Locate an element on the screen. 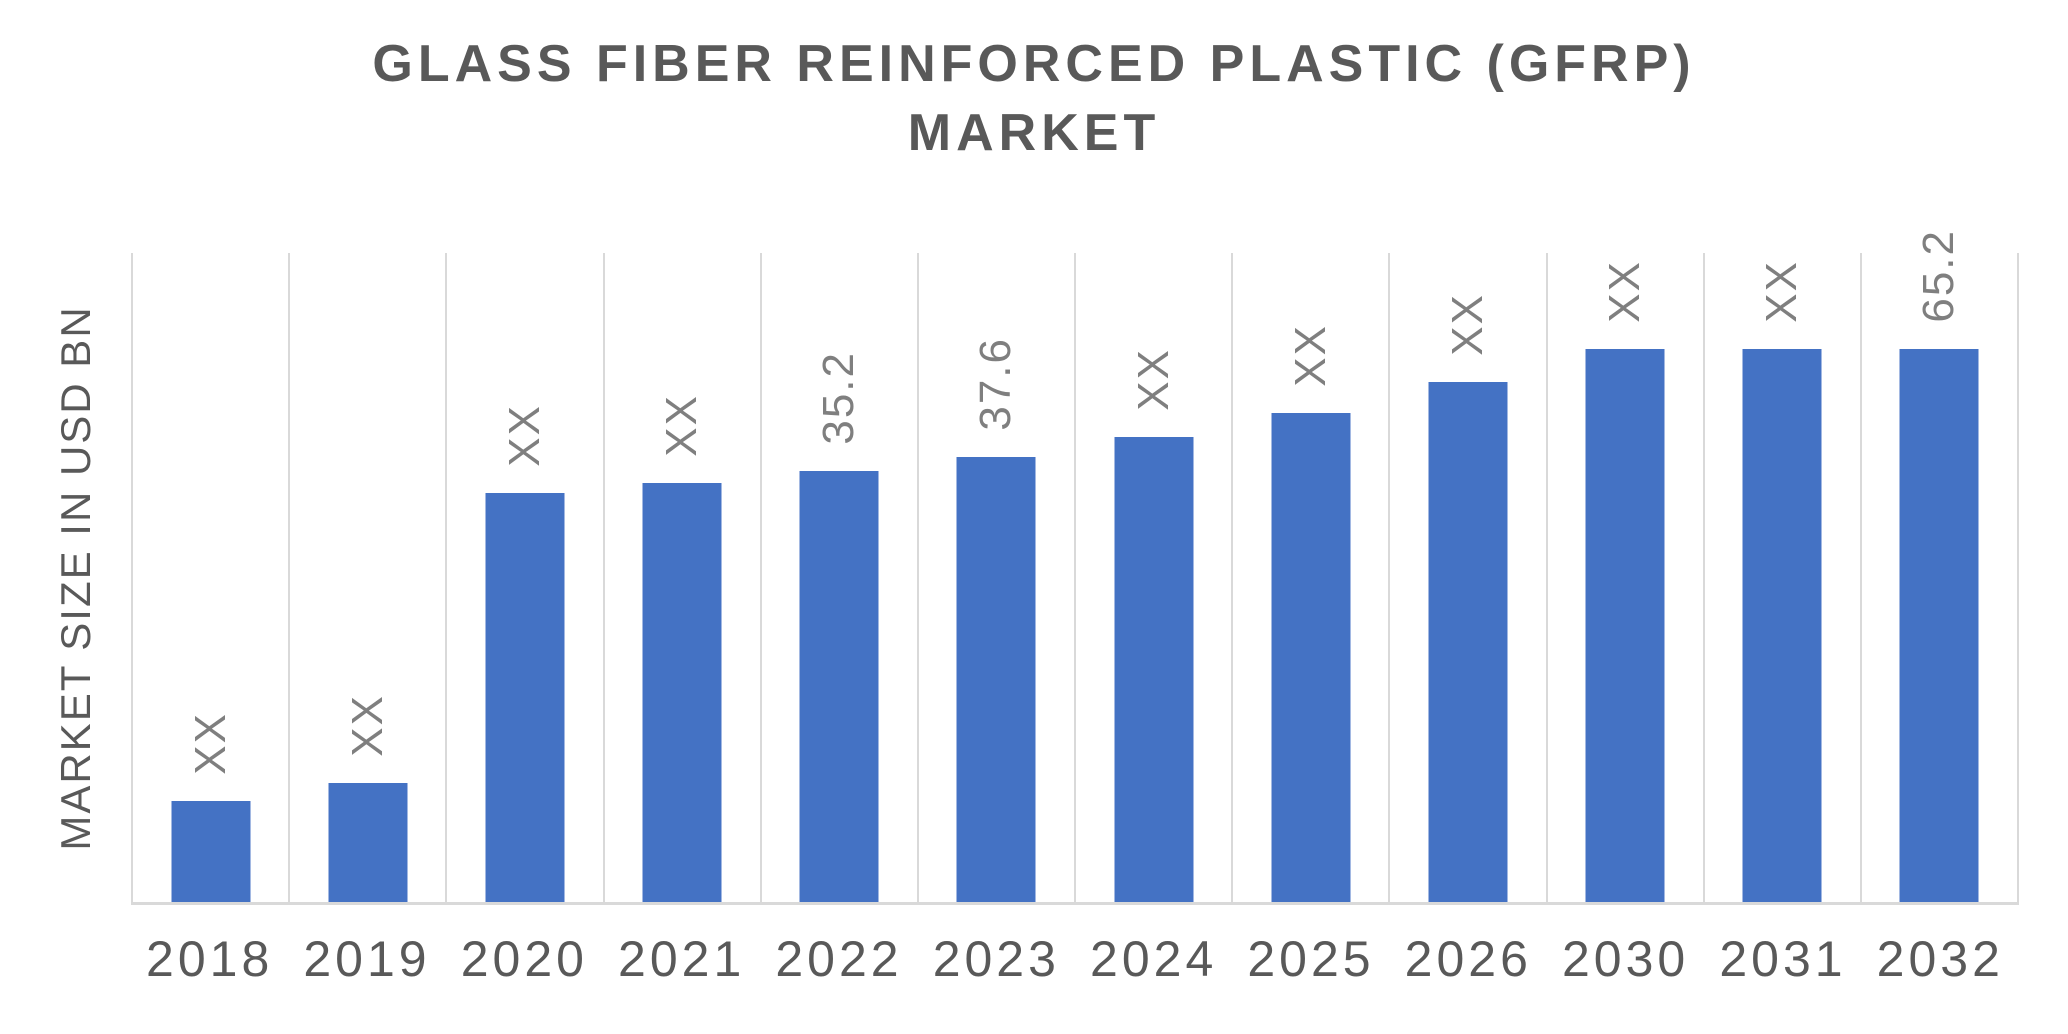 The height and width of the screenshot is (1034, 2068). y-axis-label: MARKET SIZE IN USD BN is located at coordinates (75, 578).